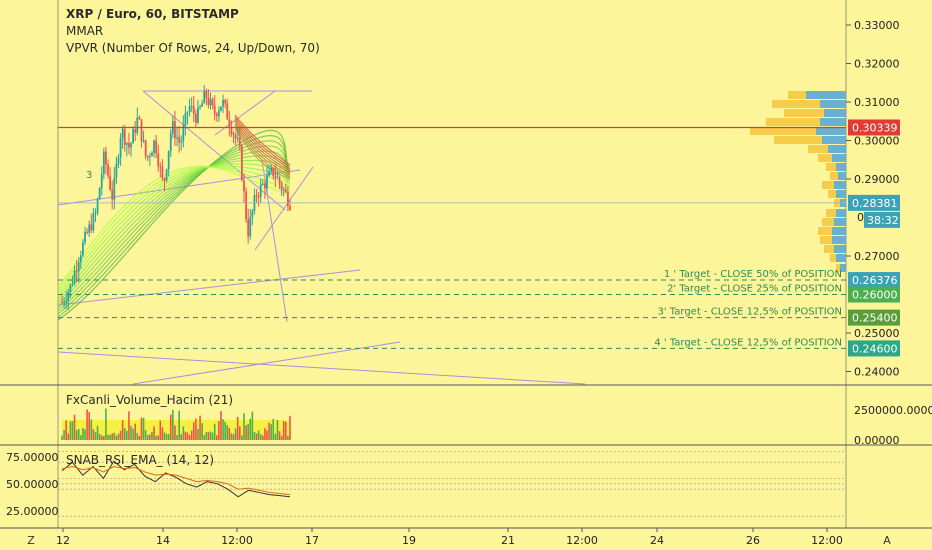 This screenshot has height=550, width=932. I want to click on price-tick-label: 0.31000, so click(877, 102).